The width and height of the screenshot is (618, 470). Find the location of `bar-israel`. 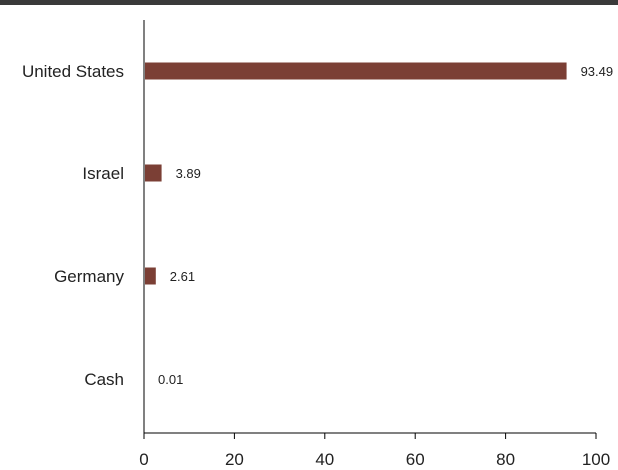

bar-israel is located at coordinates (153, 173).